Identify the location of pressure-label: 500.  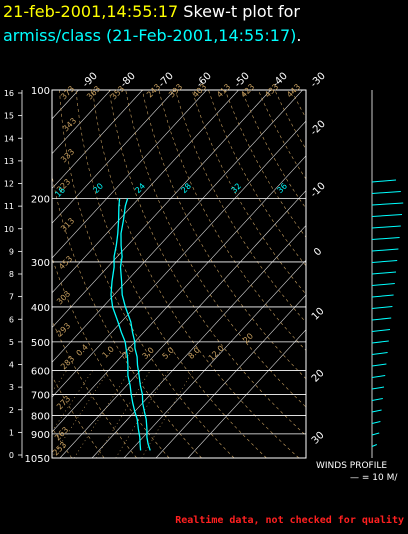
(40, 343).